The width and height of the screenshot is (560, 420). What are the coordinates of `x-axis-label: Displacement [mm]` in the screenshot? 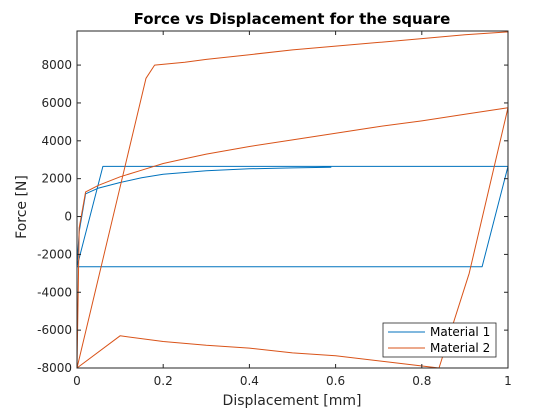 It's located at (292, 401).